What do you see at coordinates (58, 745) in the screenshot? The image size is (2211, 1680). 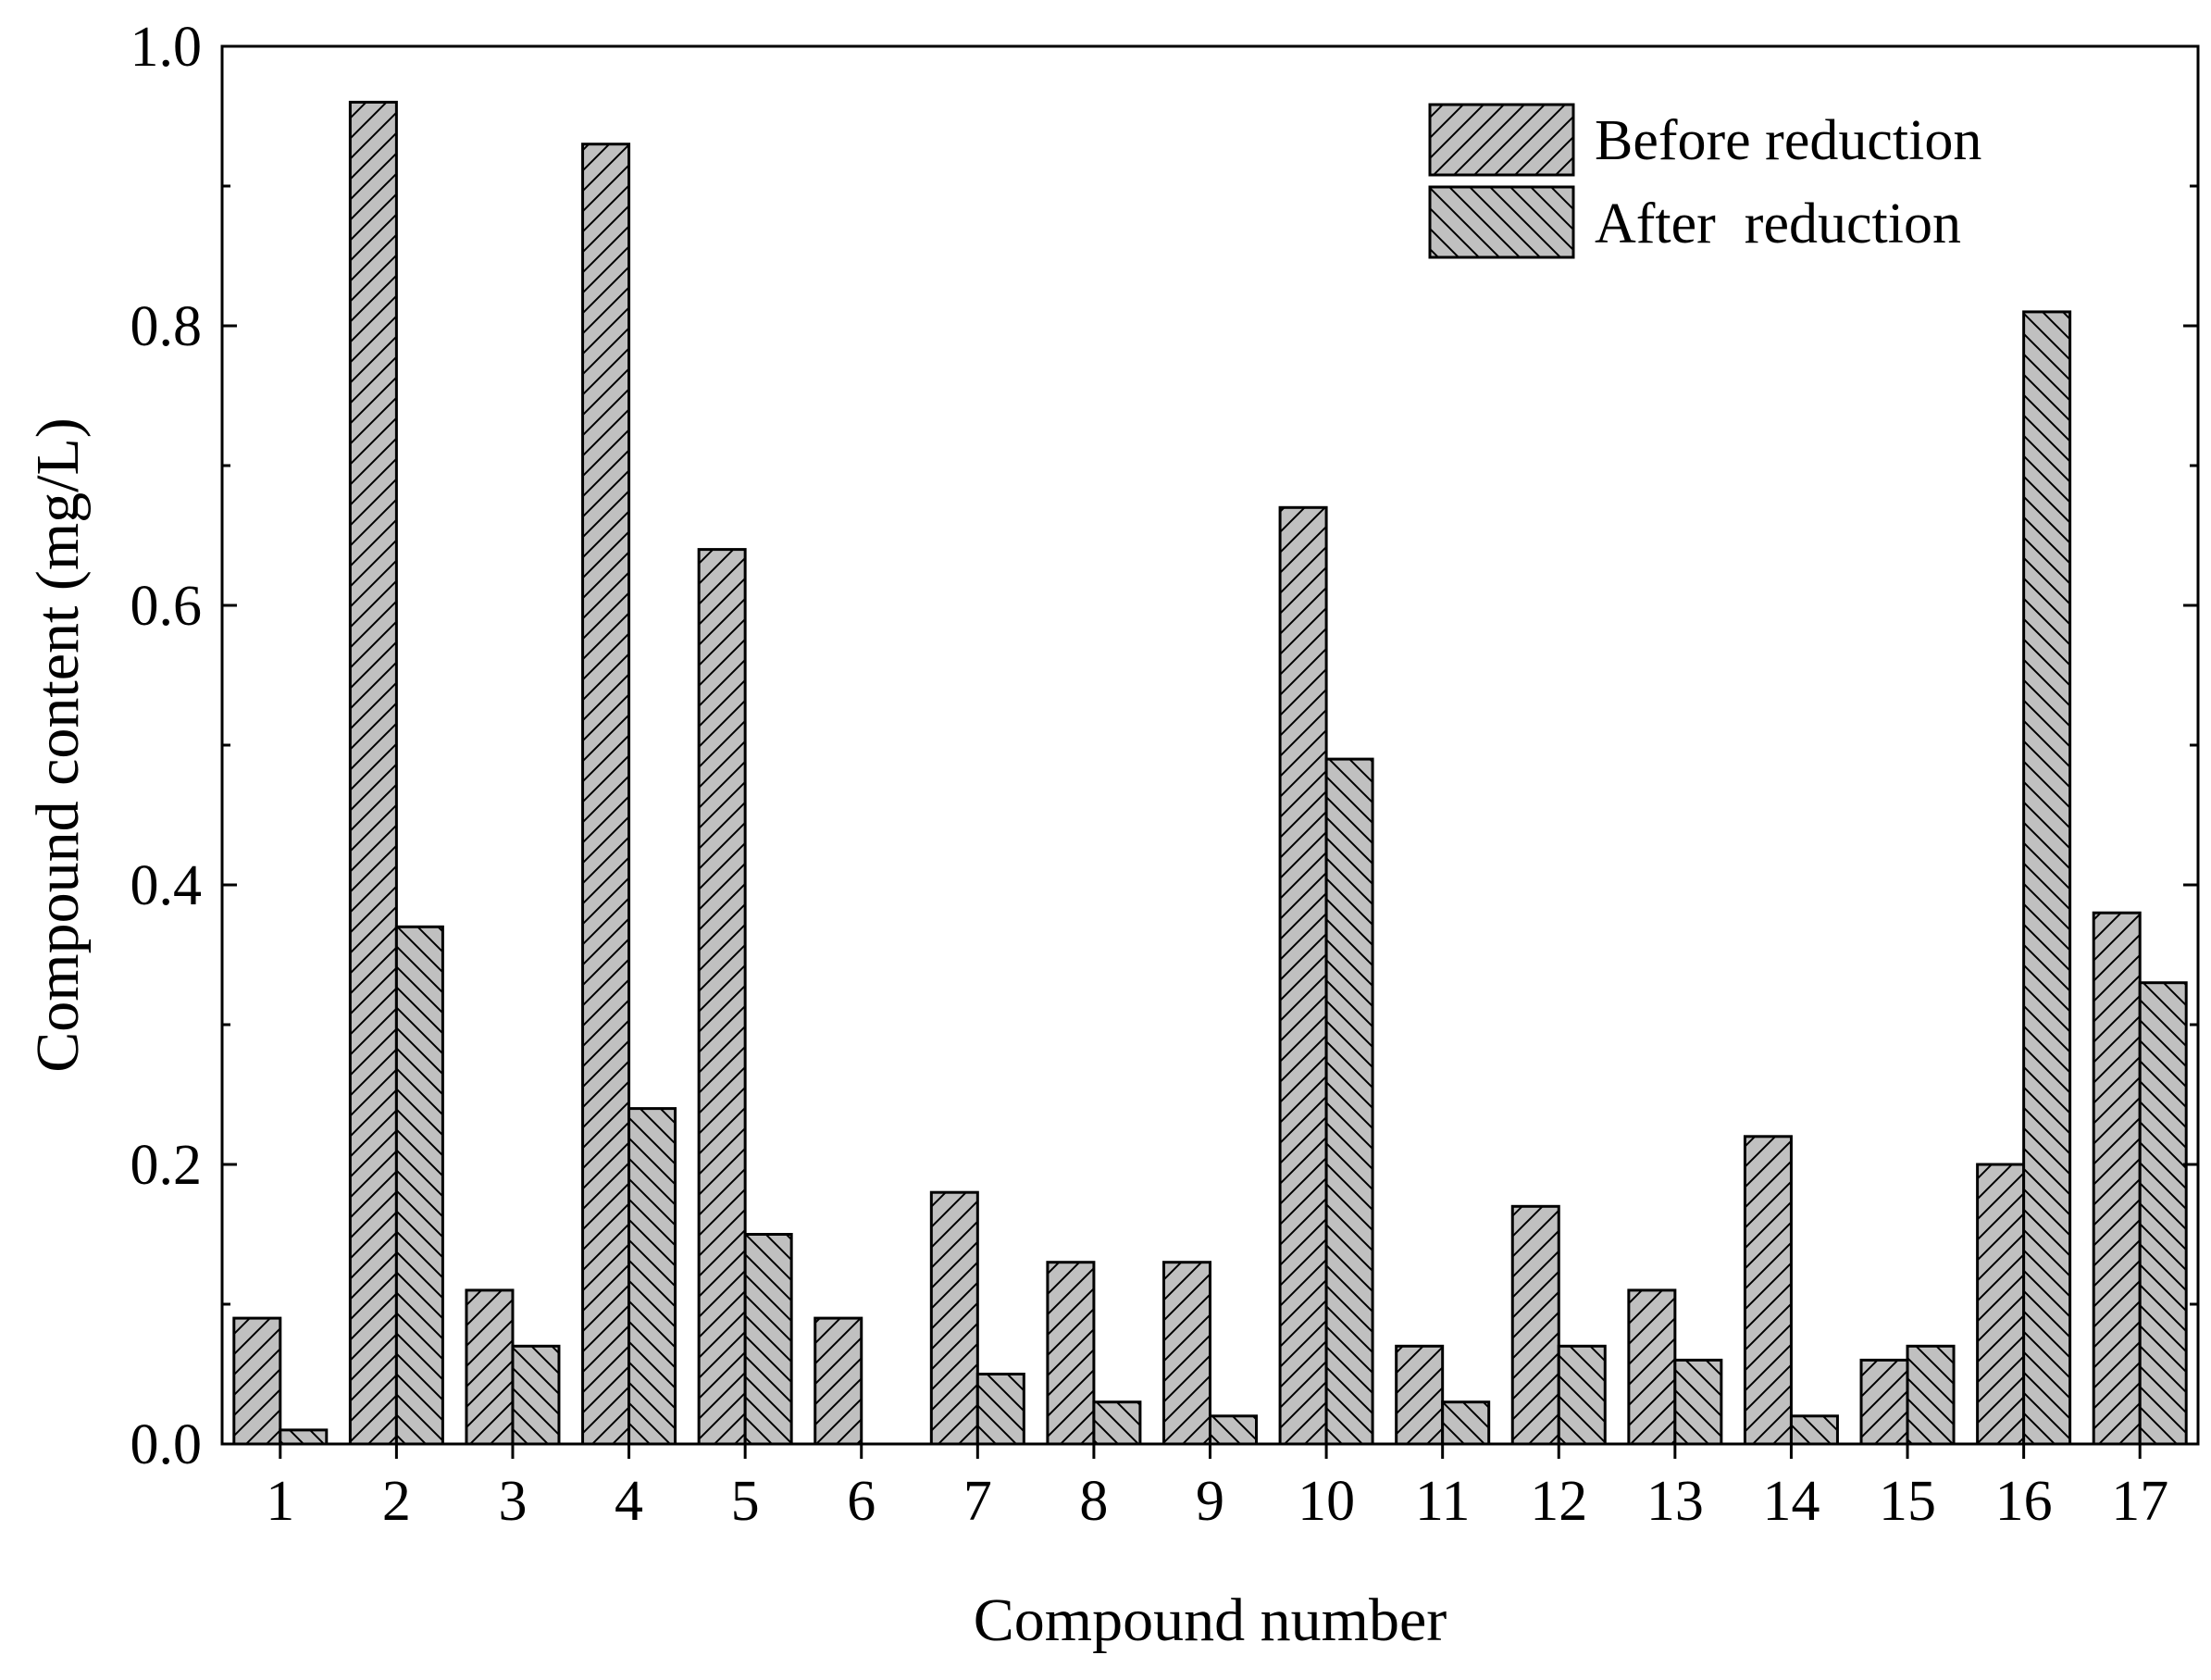 I see `y-axis-label: Compound content (mg/L)` at bounding box center [58, 745].